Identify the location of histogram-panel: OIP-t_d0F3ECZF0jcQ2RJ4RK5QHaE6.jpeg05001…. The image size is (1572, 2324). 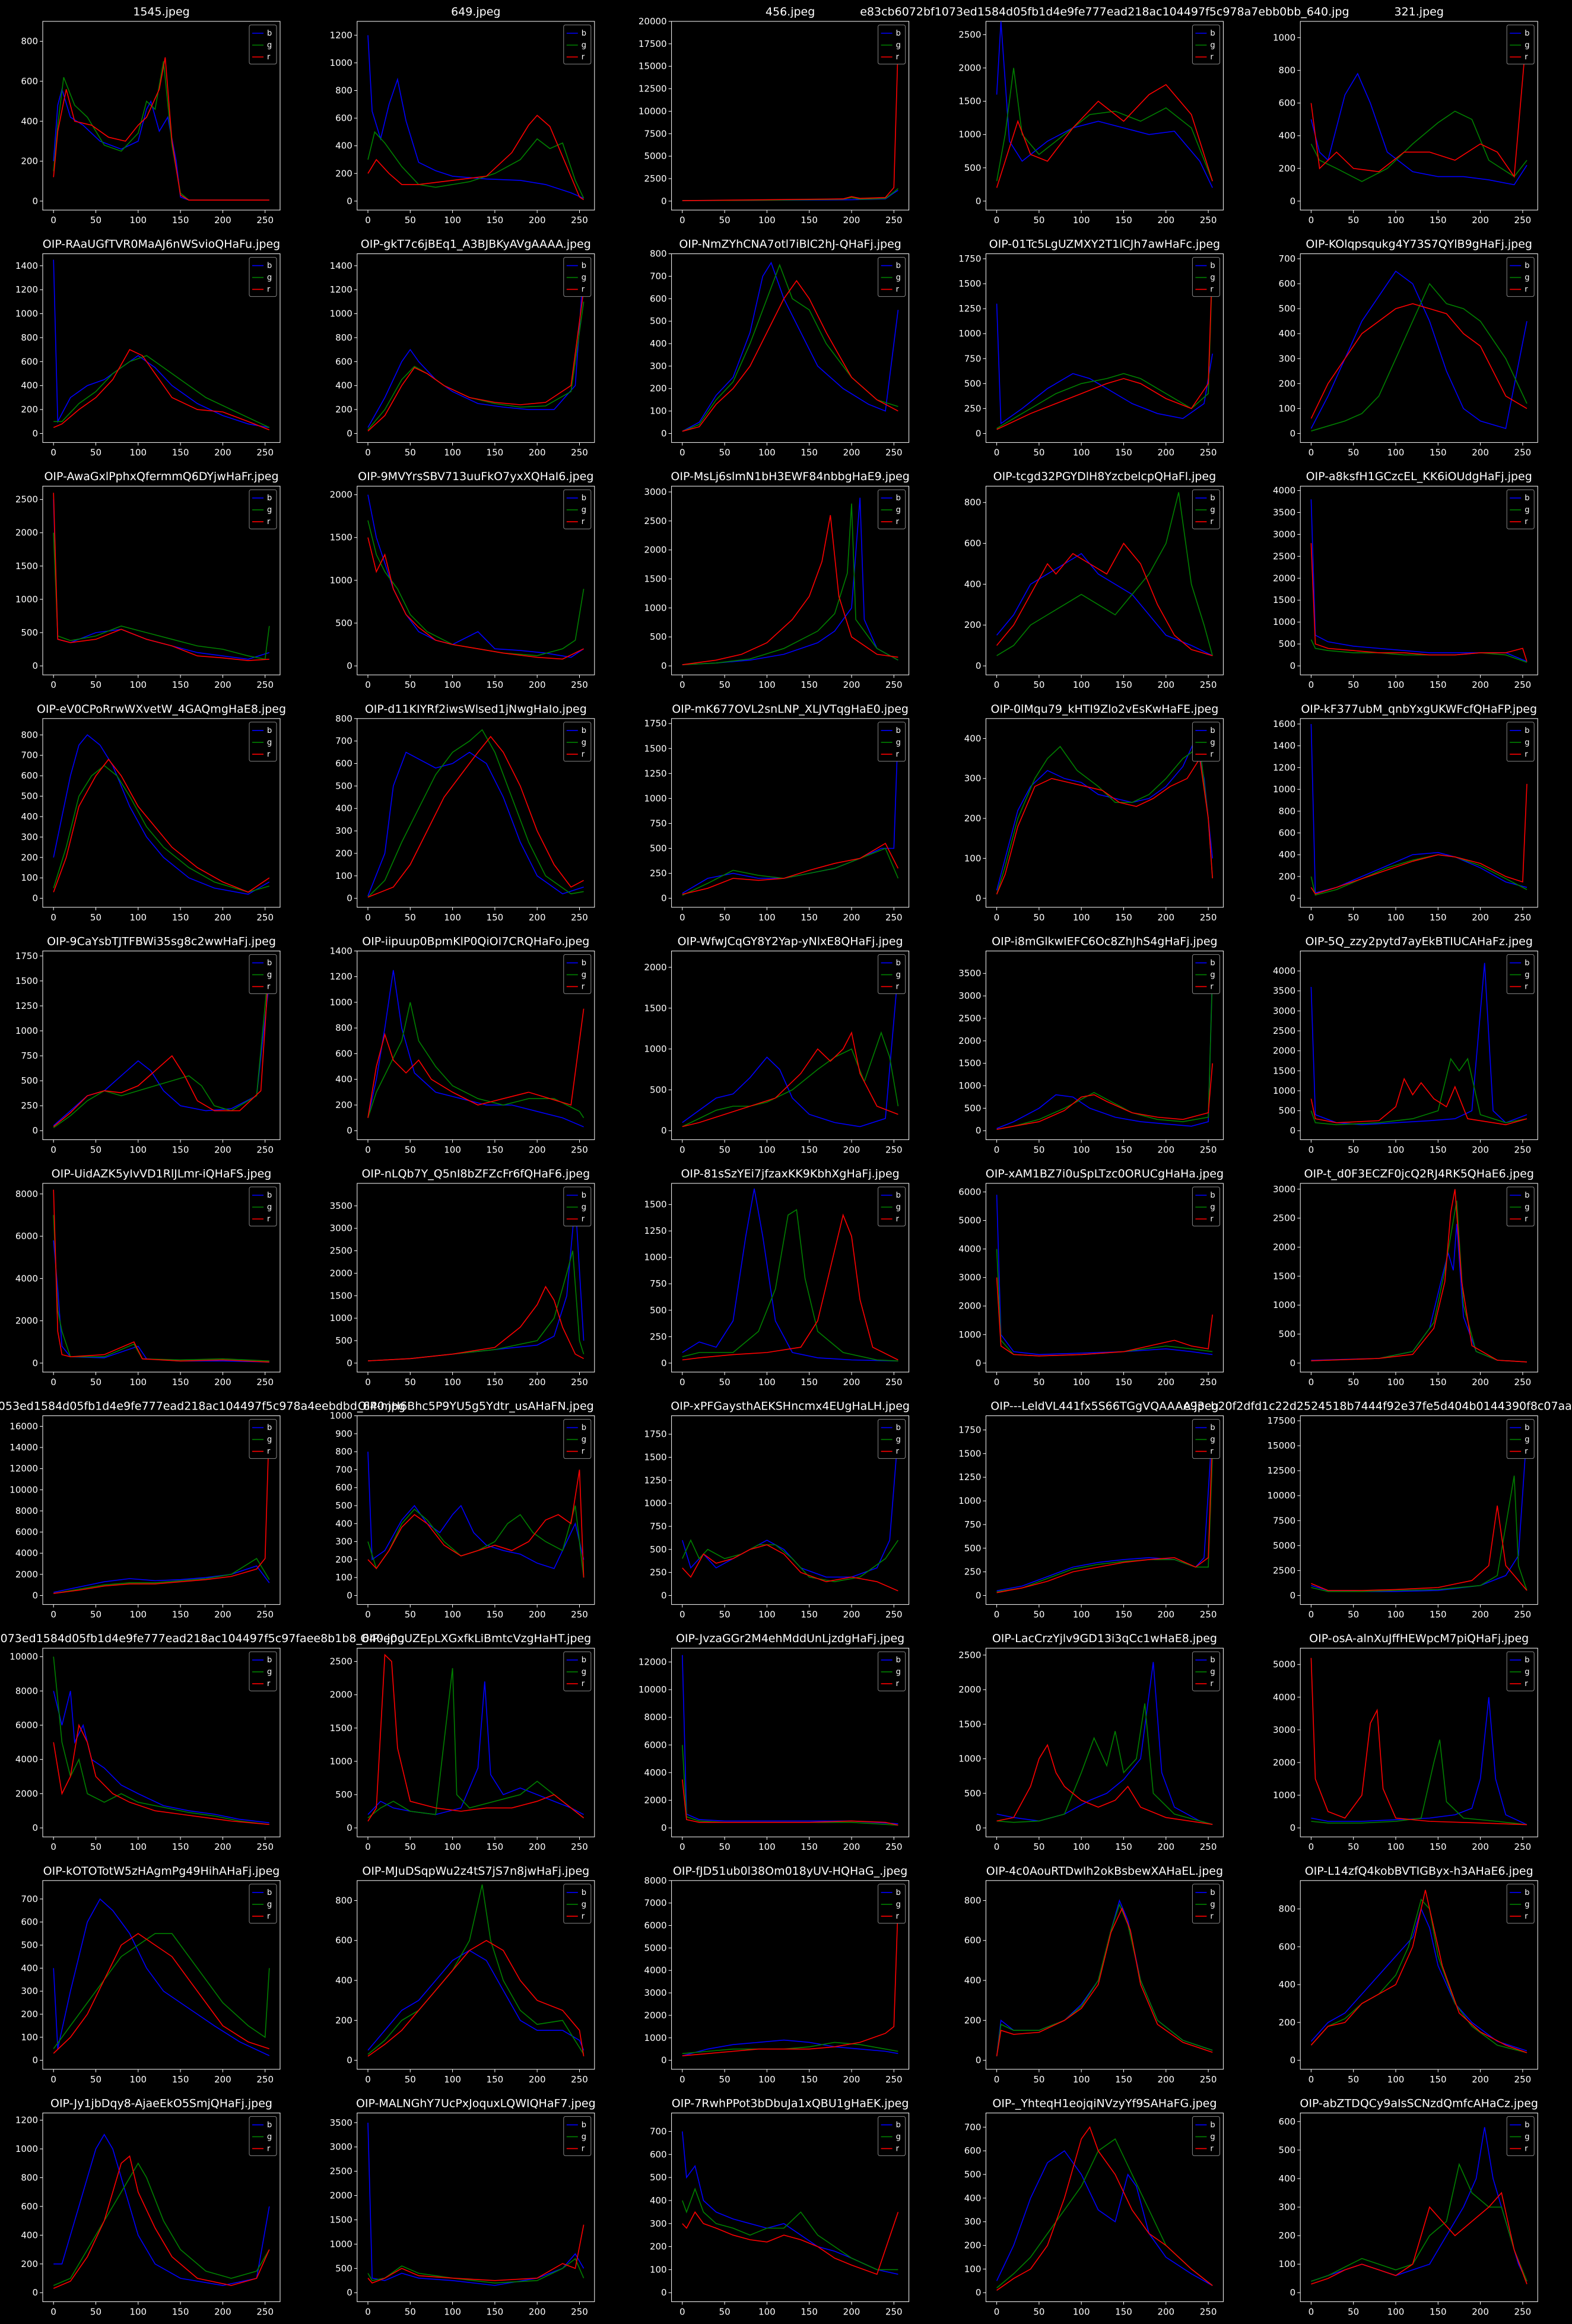
(1405, 1277).